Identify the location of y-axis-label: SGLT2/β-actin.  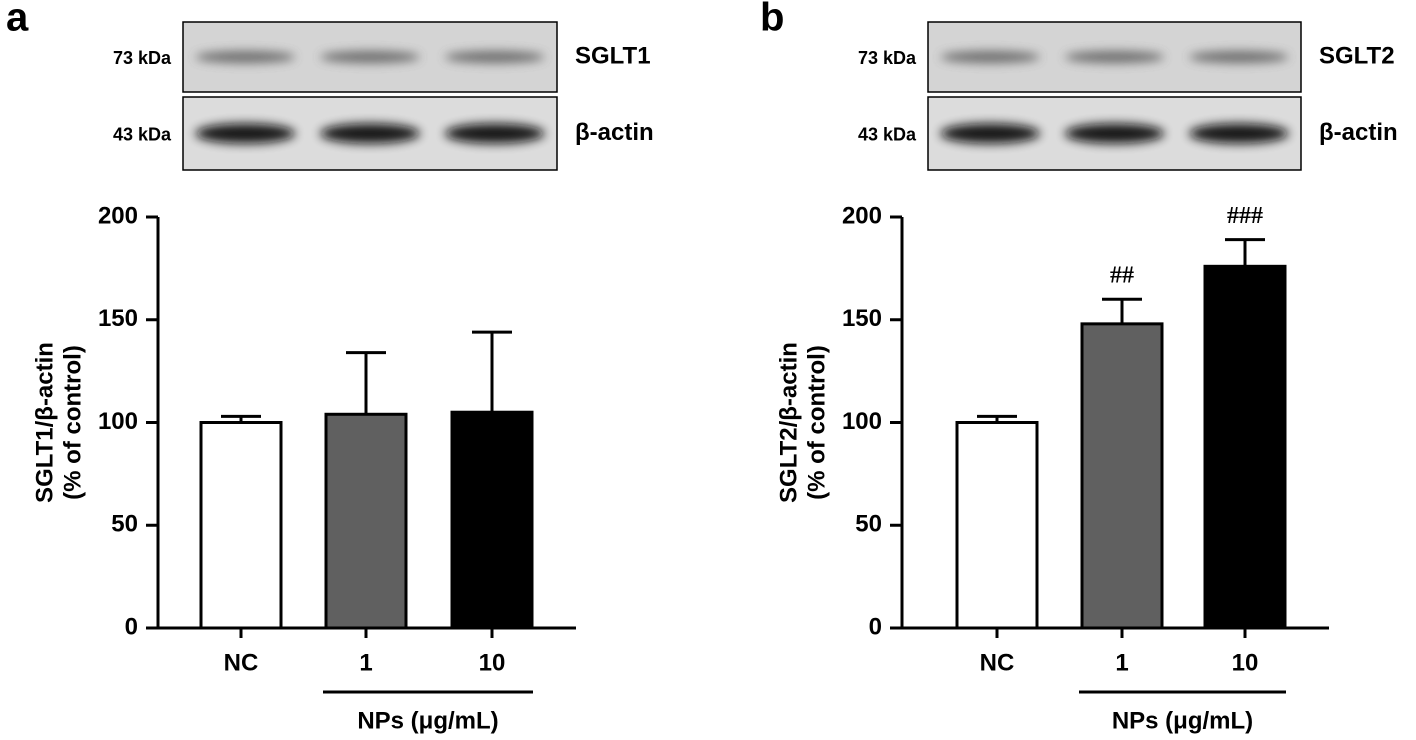
(788, 422).